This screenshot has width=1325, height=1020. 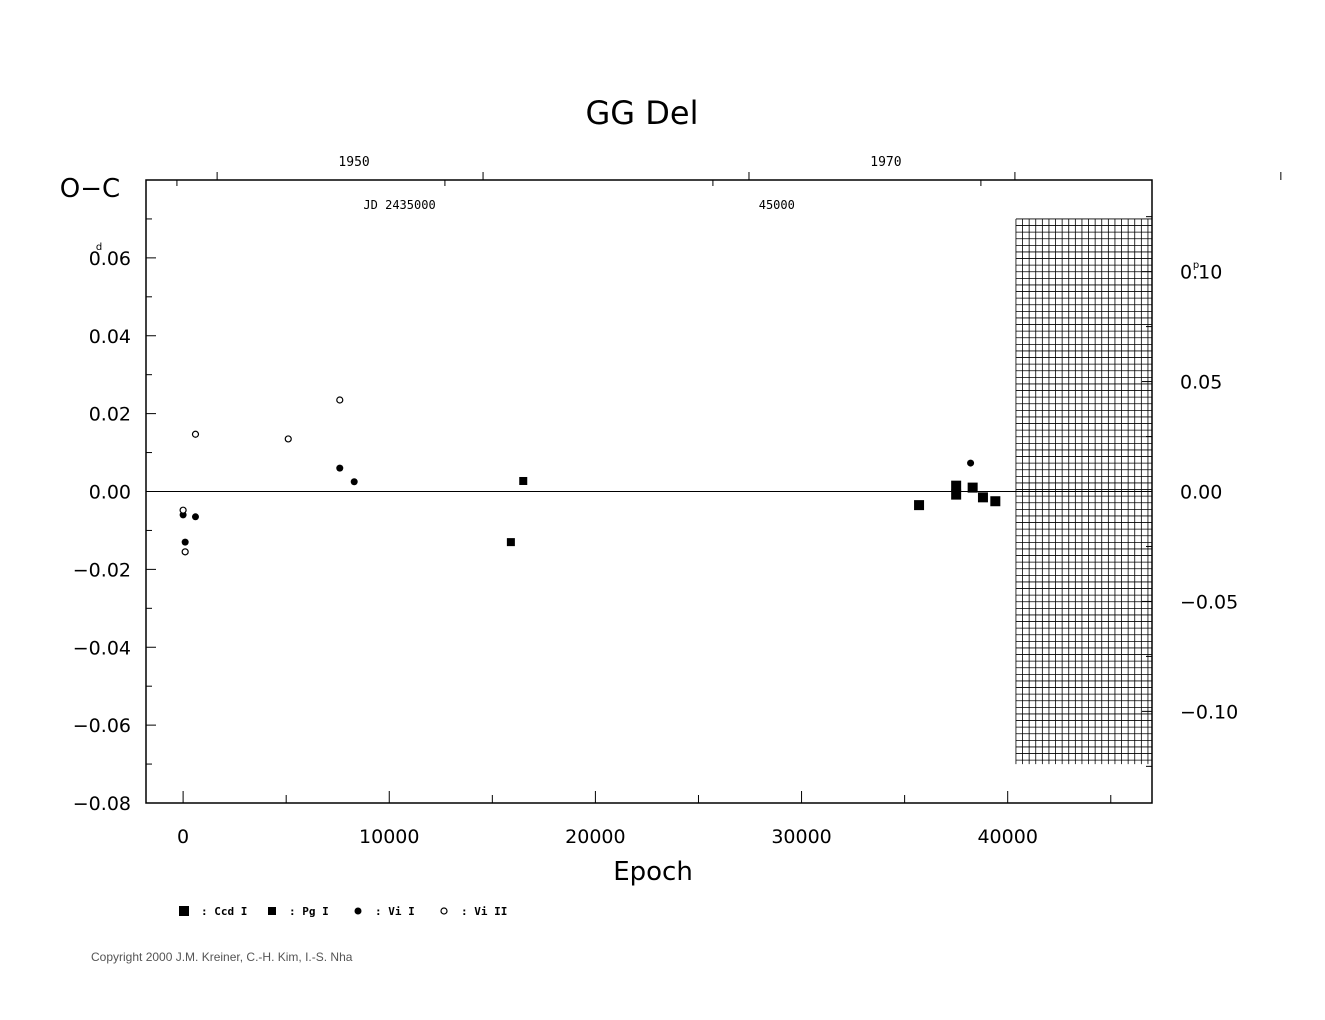 What do you see at coordinates (642, 113) in the screenshot?
I see `chart-title: GG Del` at bounding box center [642, 113].